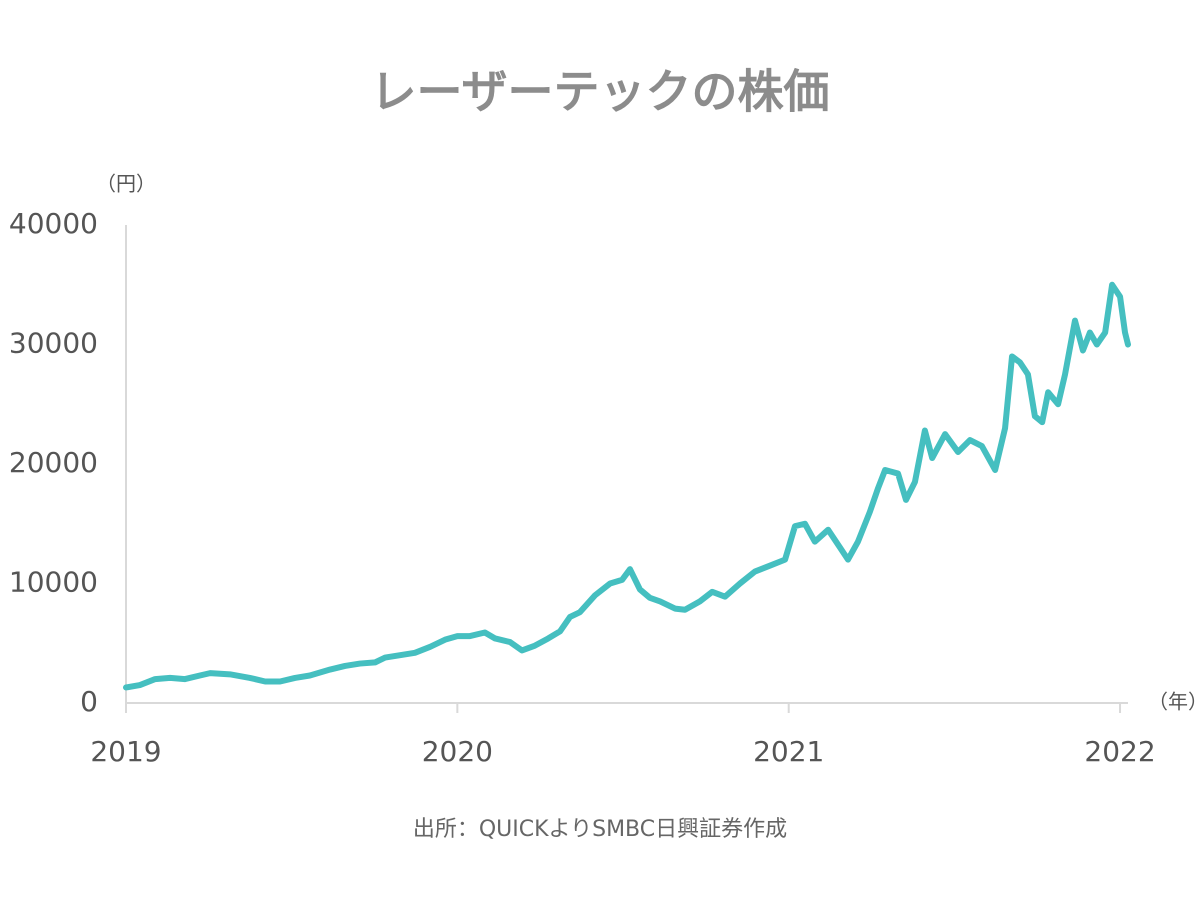 This screenshot has width=1200, height=918. What do you see at coordinates (53, 223) in the screenshot?
I see `y-tick-label: 40000` at bounding box center [53, 223].